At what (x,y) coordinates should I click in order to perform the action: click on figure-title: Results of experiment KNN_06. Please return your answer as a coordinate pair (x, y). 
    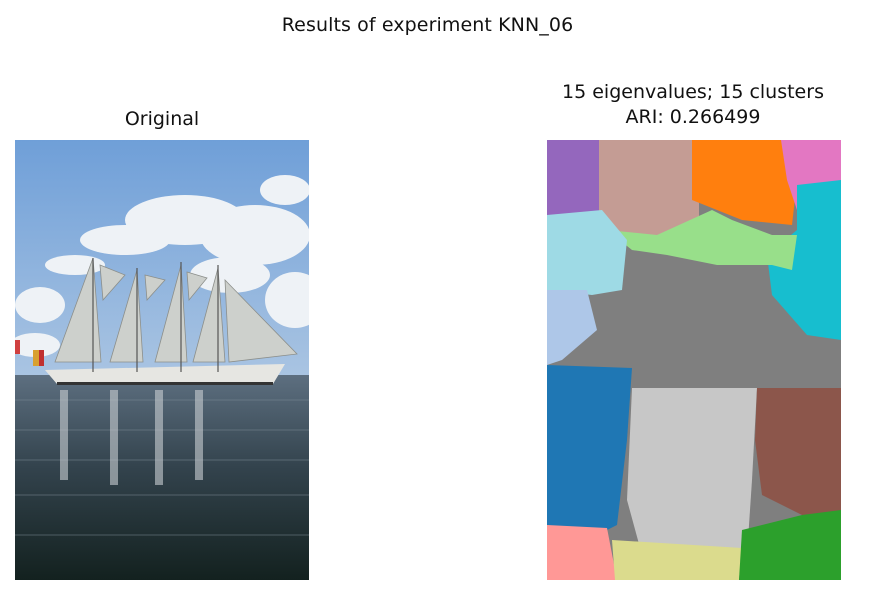
    Looking at the image, I should click on (427, 25).